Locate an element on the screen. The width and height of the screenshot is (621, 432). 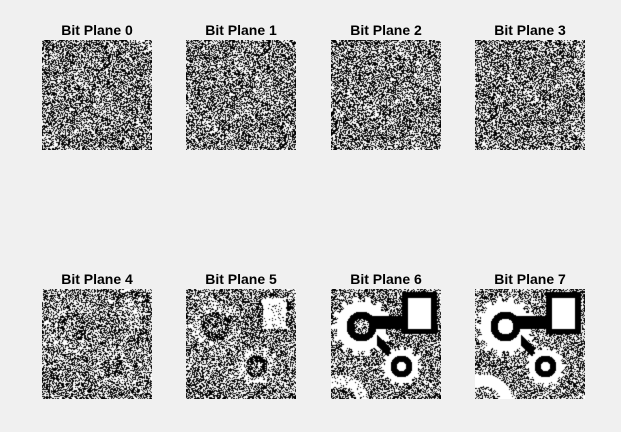
bit-plane-4-title: Bit Plane 4 is located at coordinates (97, 279).